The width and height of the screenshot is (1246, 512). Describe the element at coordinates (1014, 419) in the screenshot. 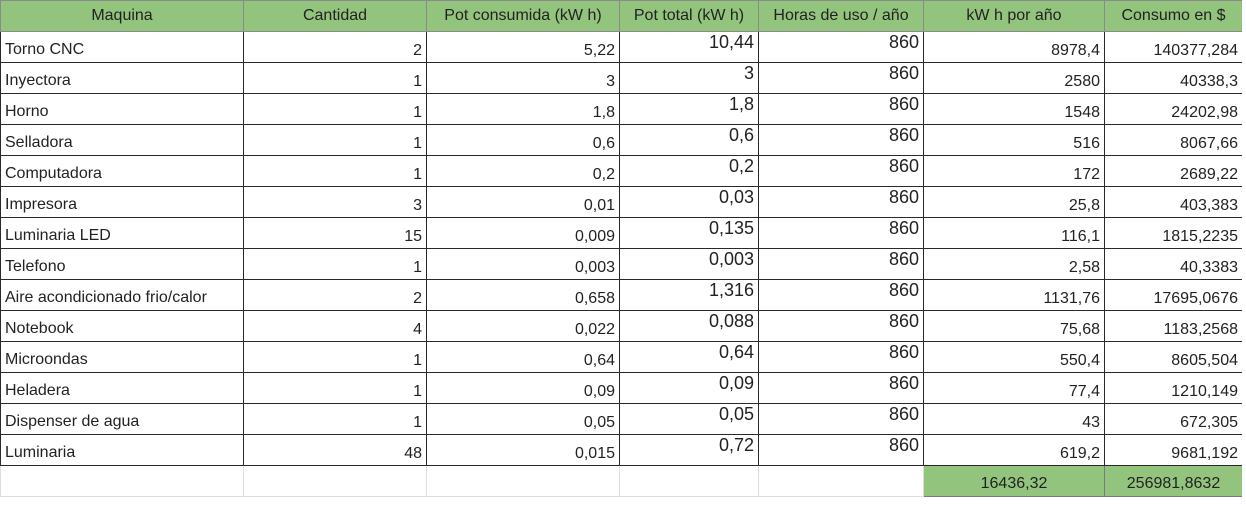

I see `kwh-year-cell: 43` at that location.